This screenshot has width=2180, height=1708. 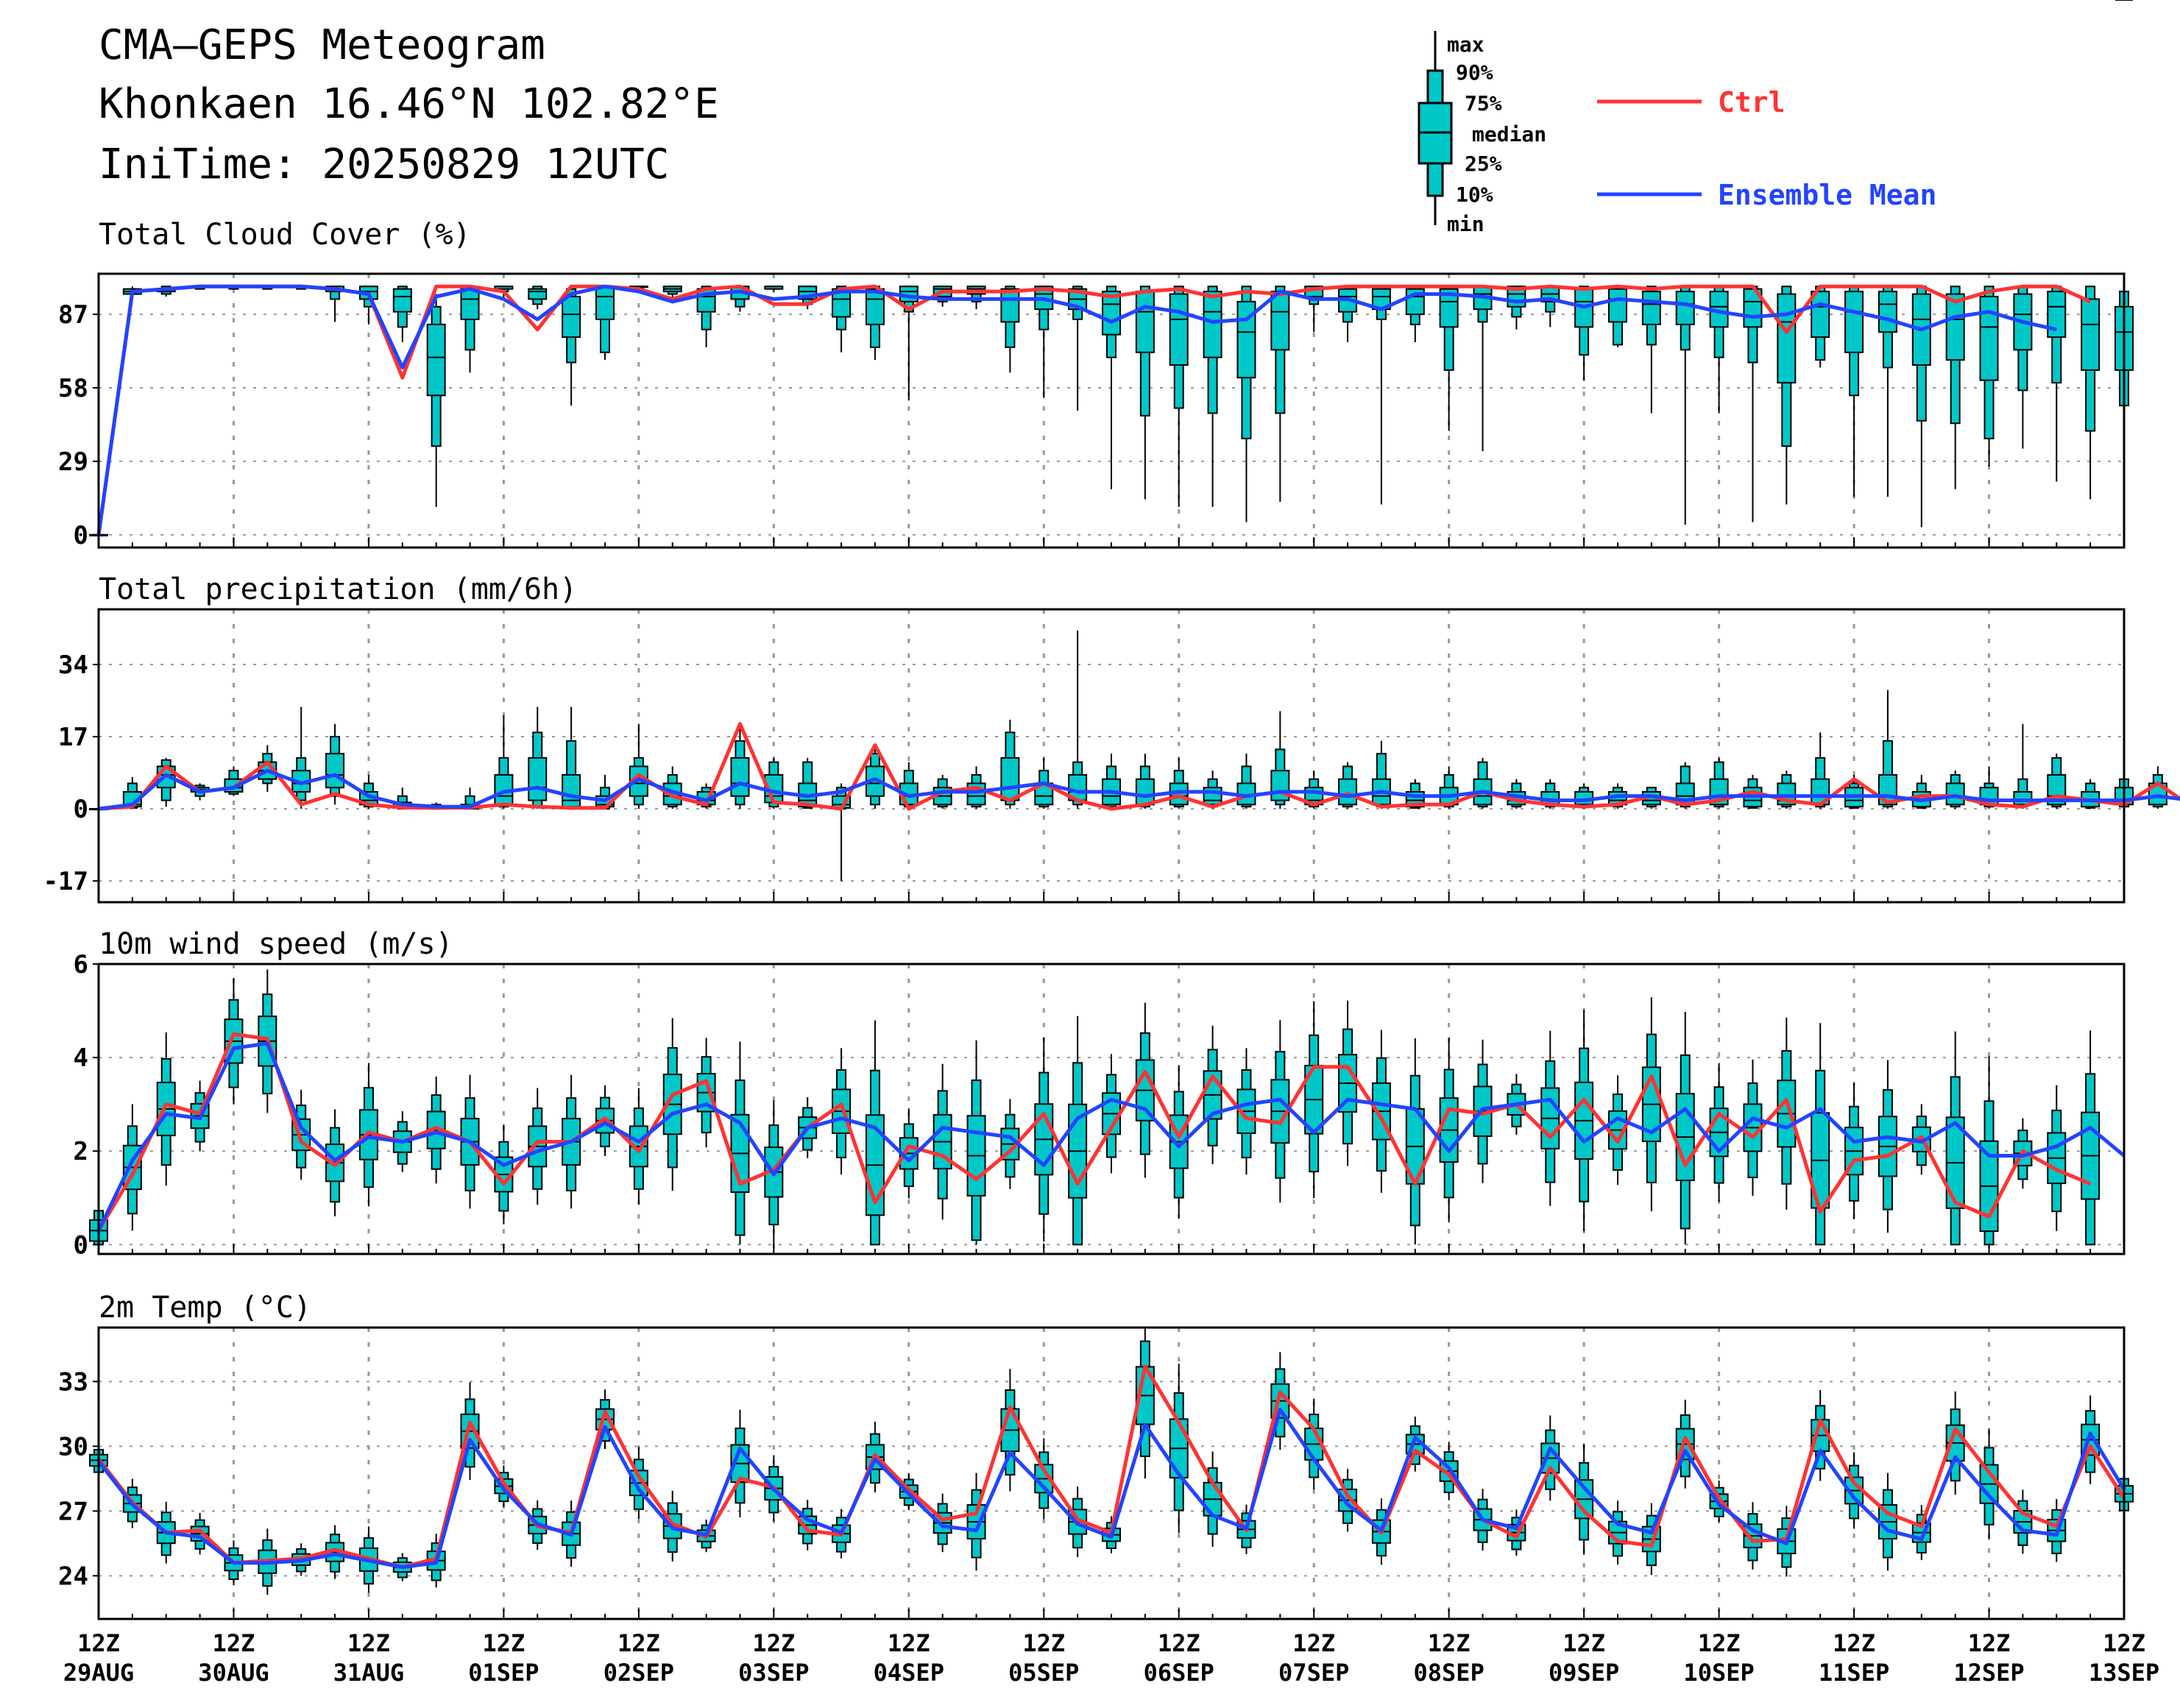 I want to click on legend-p90-label: 90%, so click(x=1474, y=72).